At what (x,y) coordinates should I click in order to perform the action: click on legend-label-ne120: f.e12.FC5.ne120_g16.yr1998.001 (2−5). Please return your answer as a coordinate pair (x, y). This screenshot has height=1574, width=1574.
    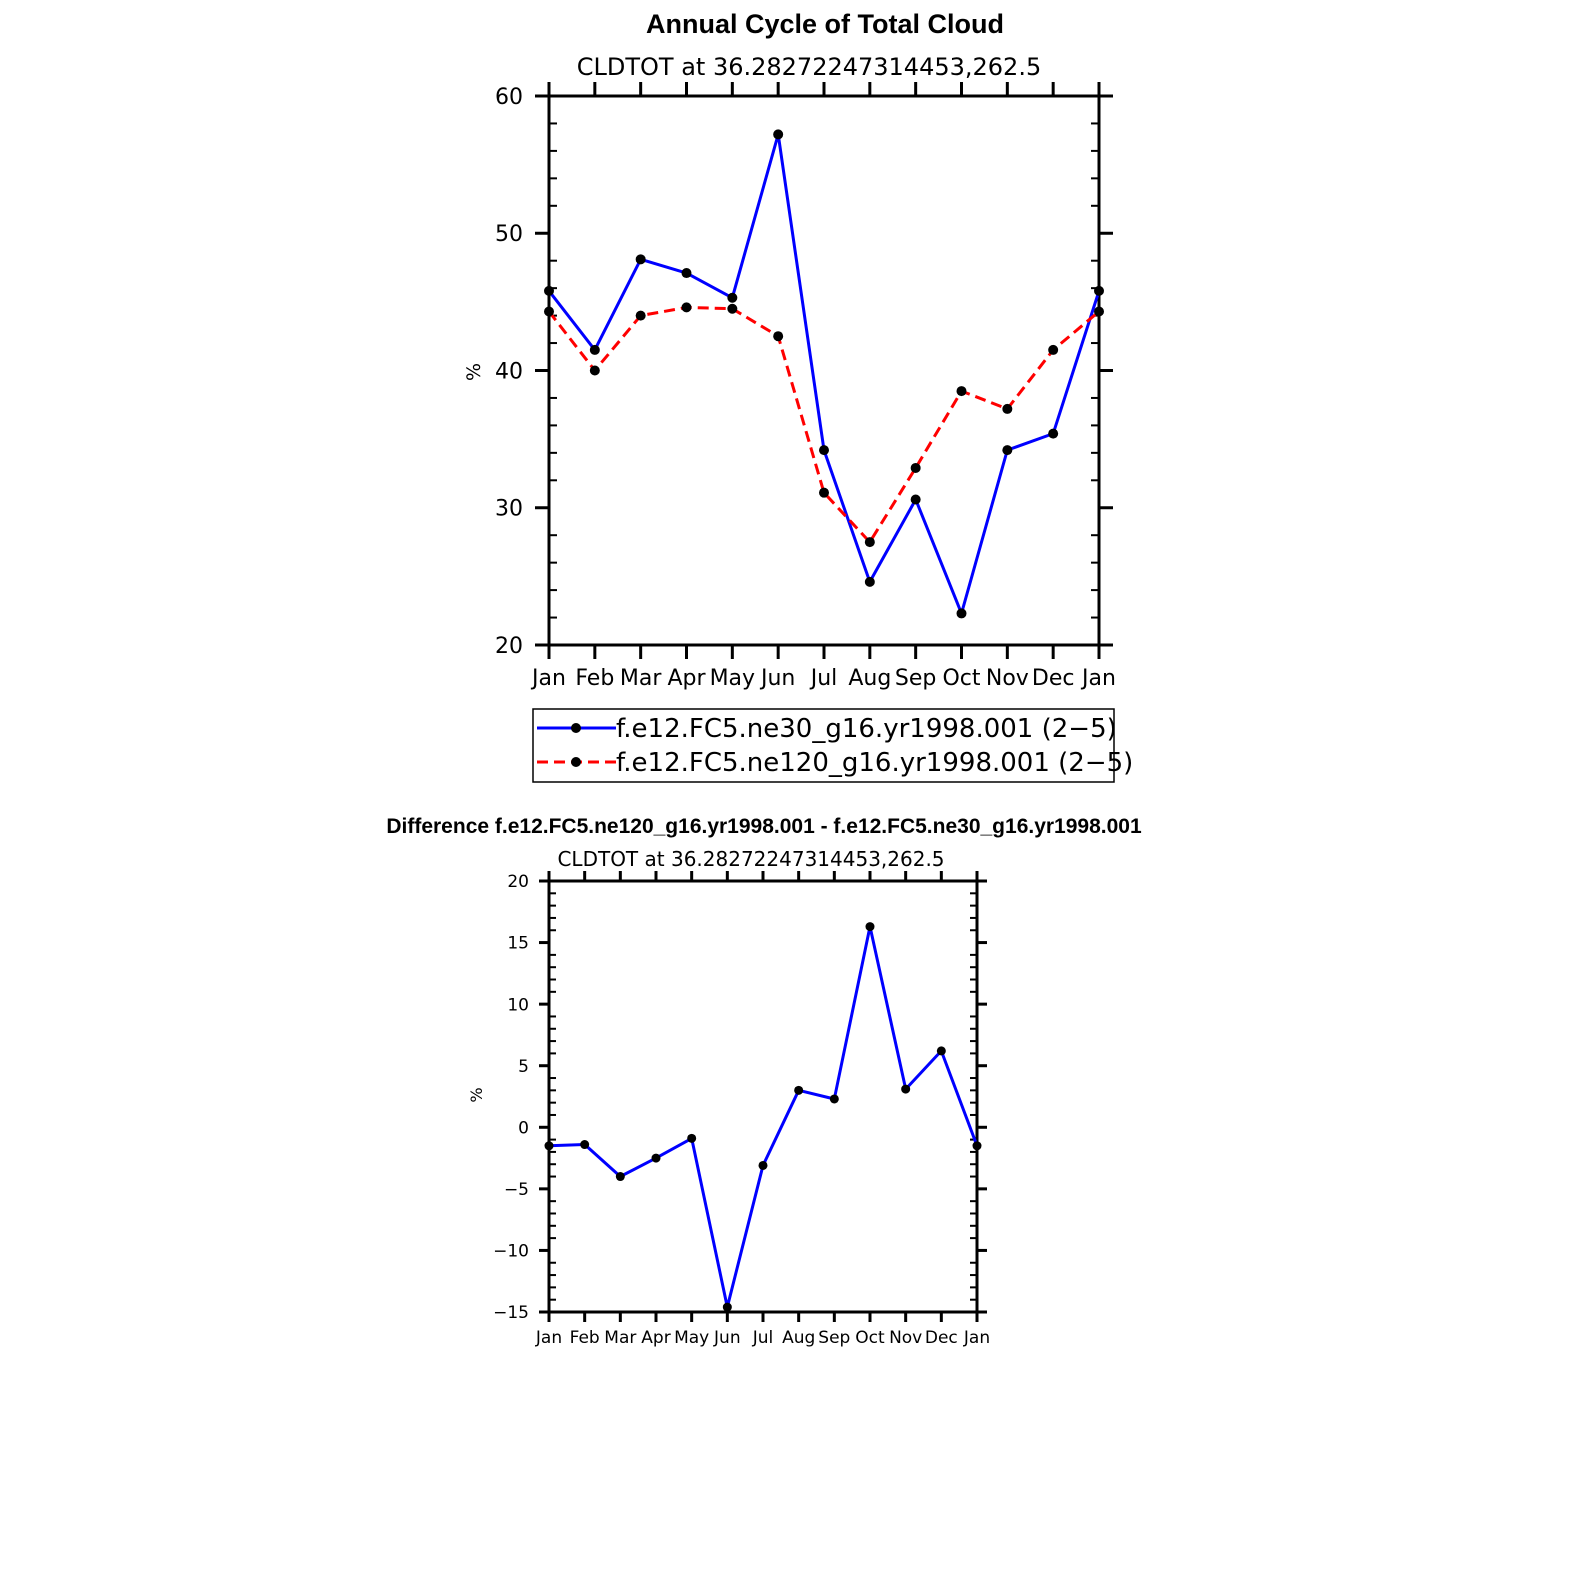
    Looking at the image, I should click on (874, 763).